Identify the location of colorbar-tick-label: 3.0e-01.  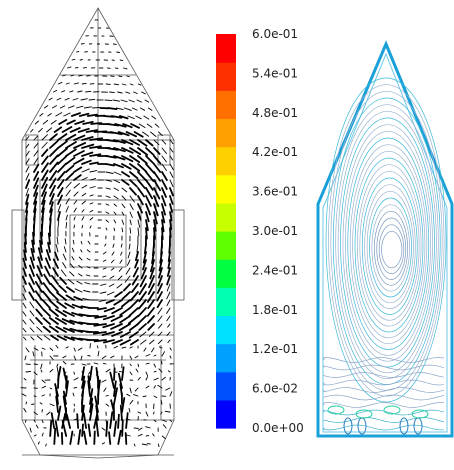
(275, 231).